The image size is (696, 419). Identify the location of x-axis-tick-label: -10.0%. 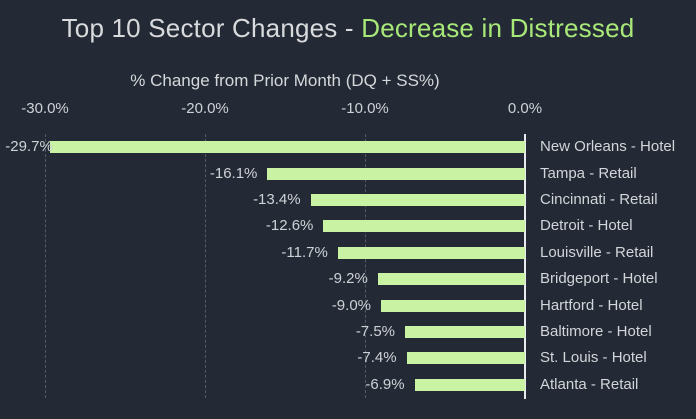
(365, 108).